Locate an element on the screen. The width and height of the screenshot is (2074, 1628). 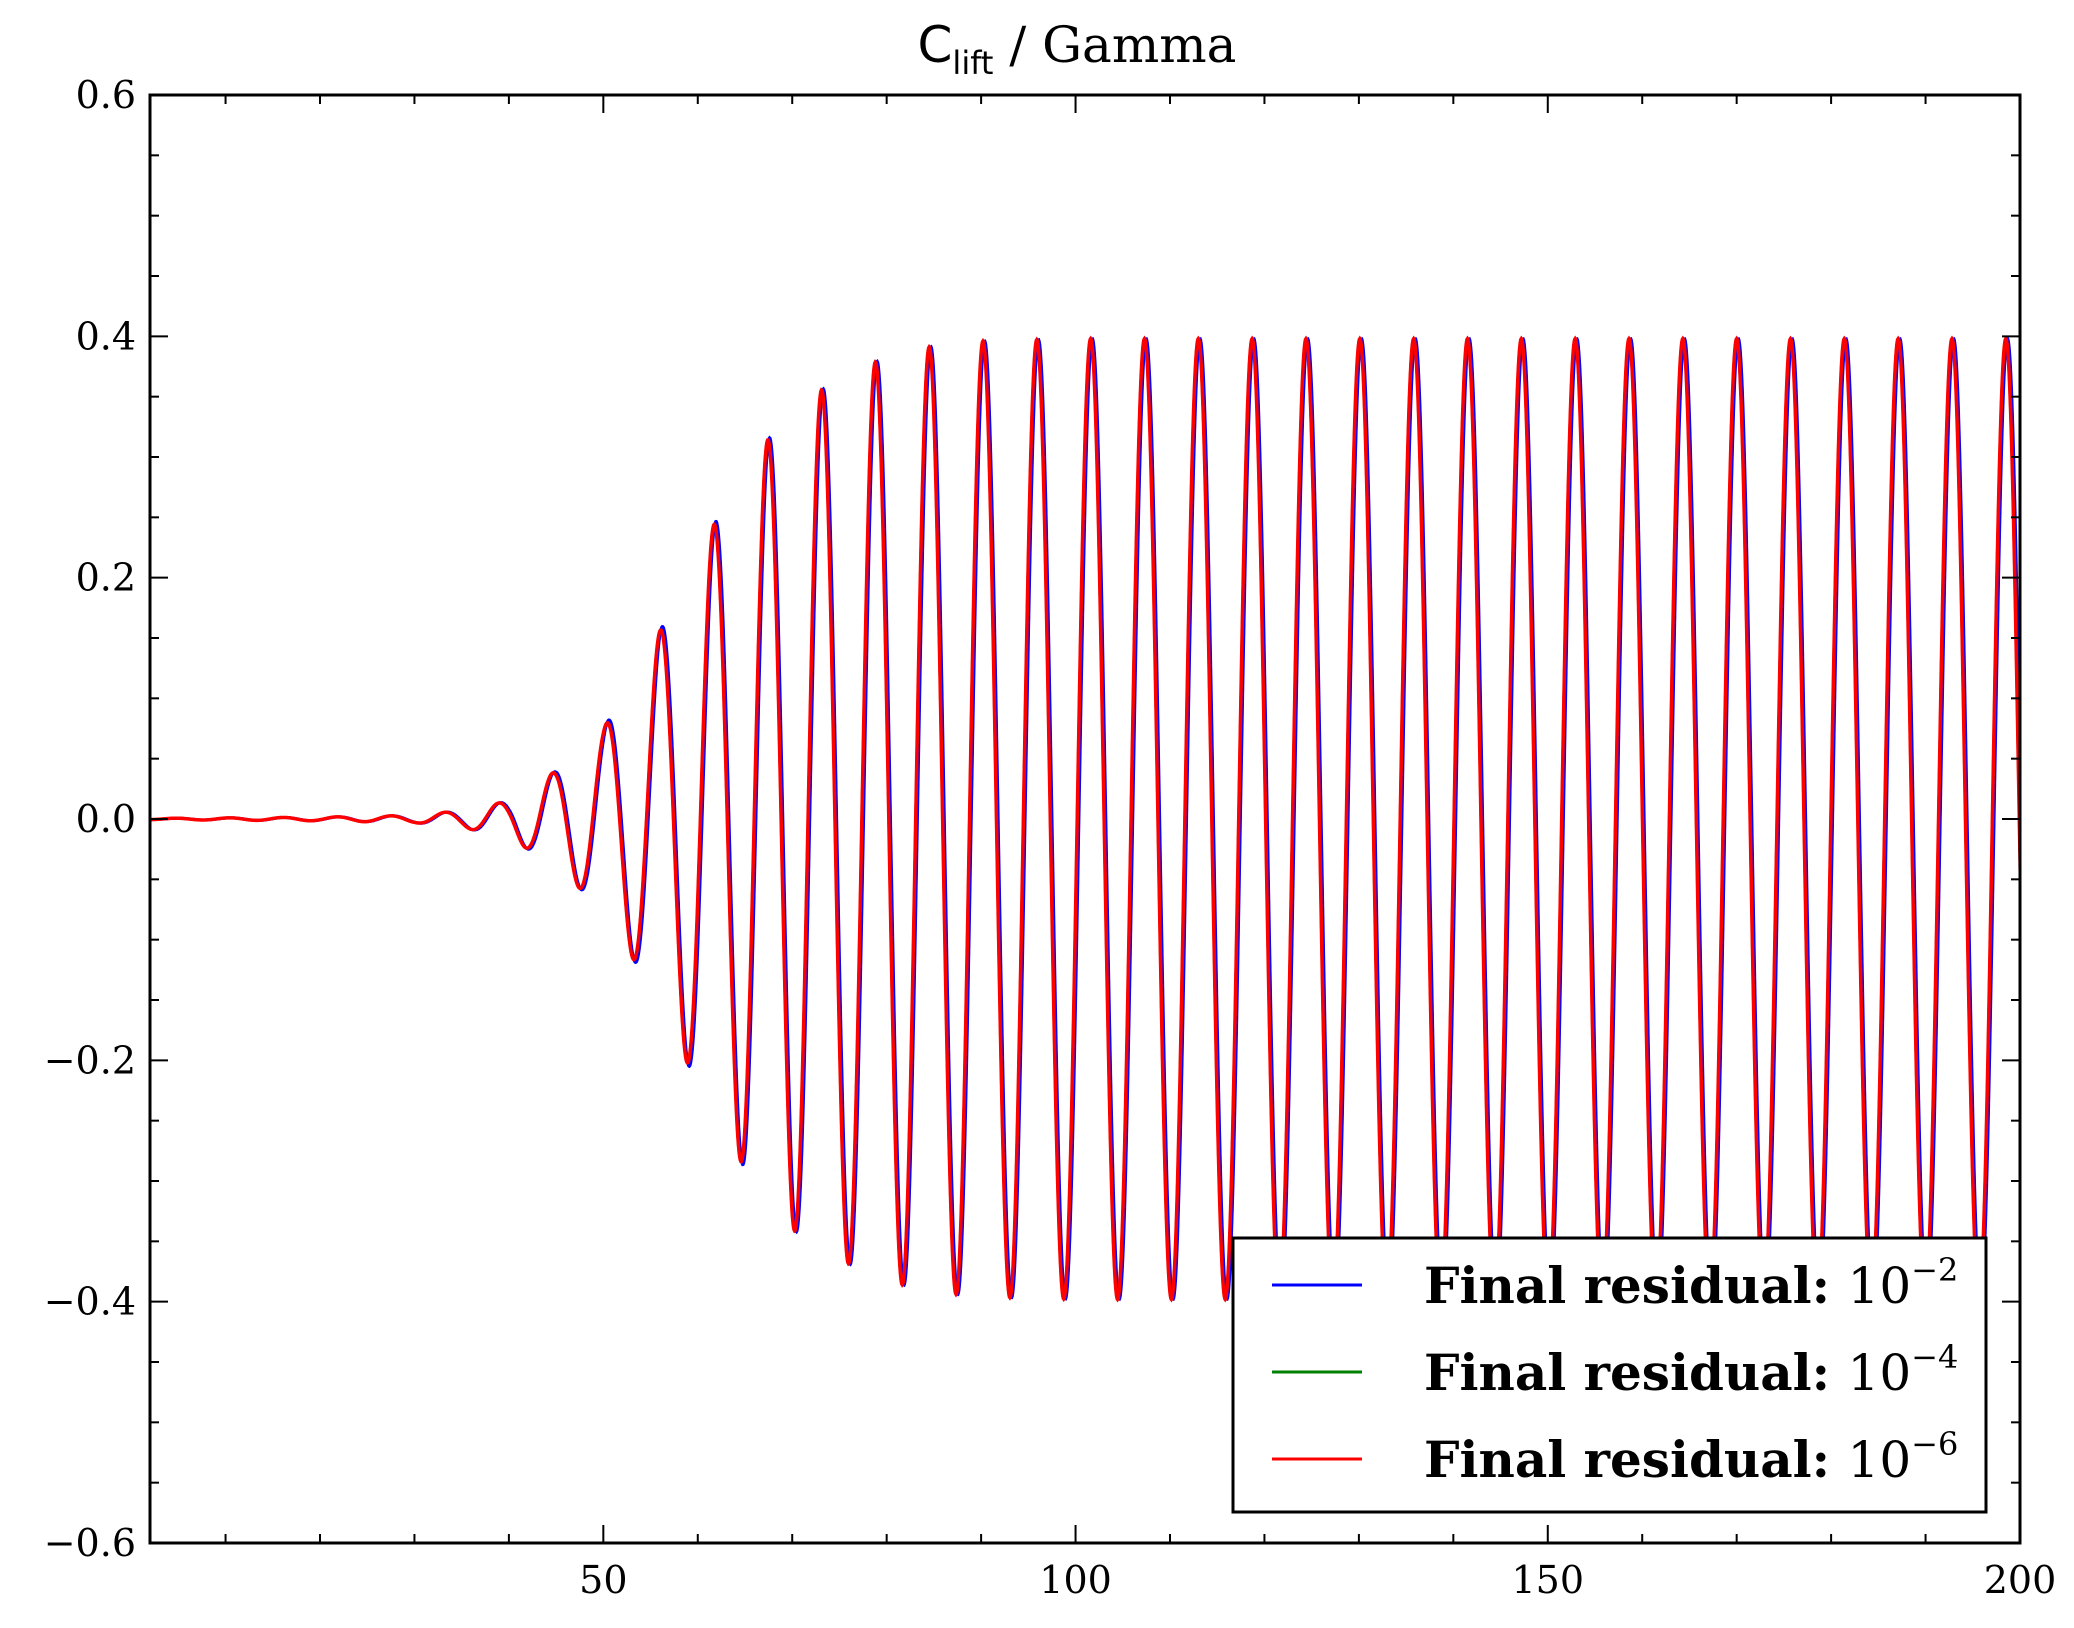
title-subscript: lift is located at coordinates (972, 63).